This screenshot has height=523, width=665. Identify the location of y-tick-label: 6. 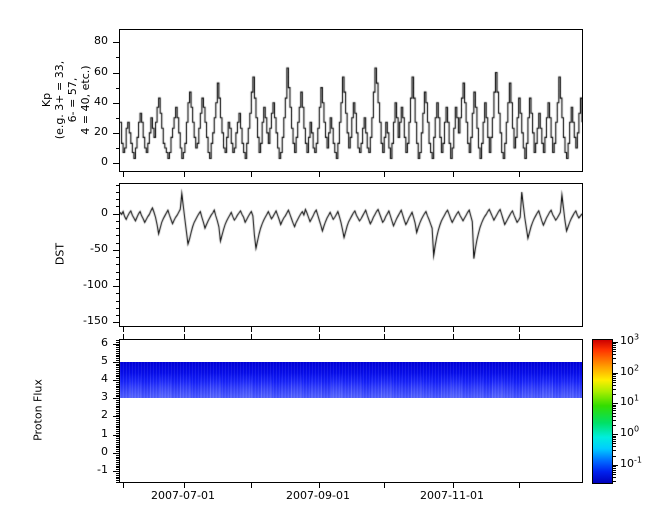
(104, 342).